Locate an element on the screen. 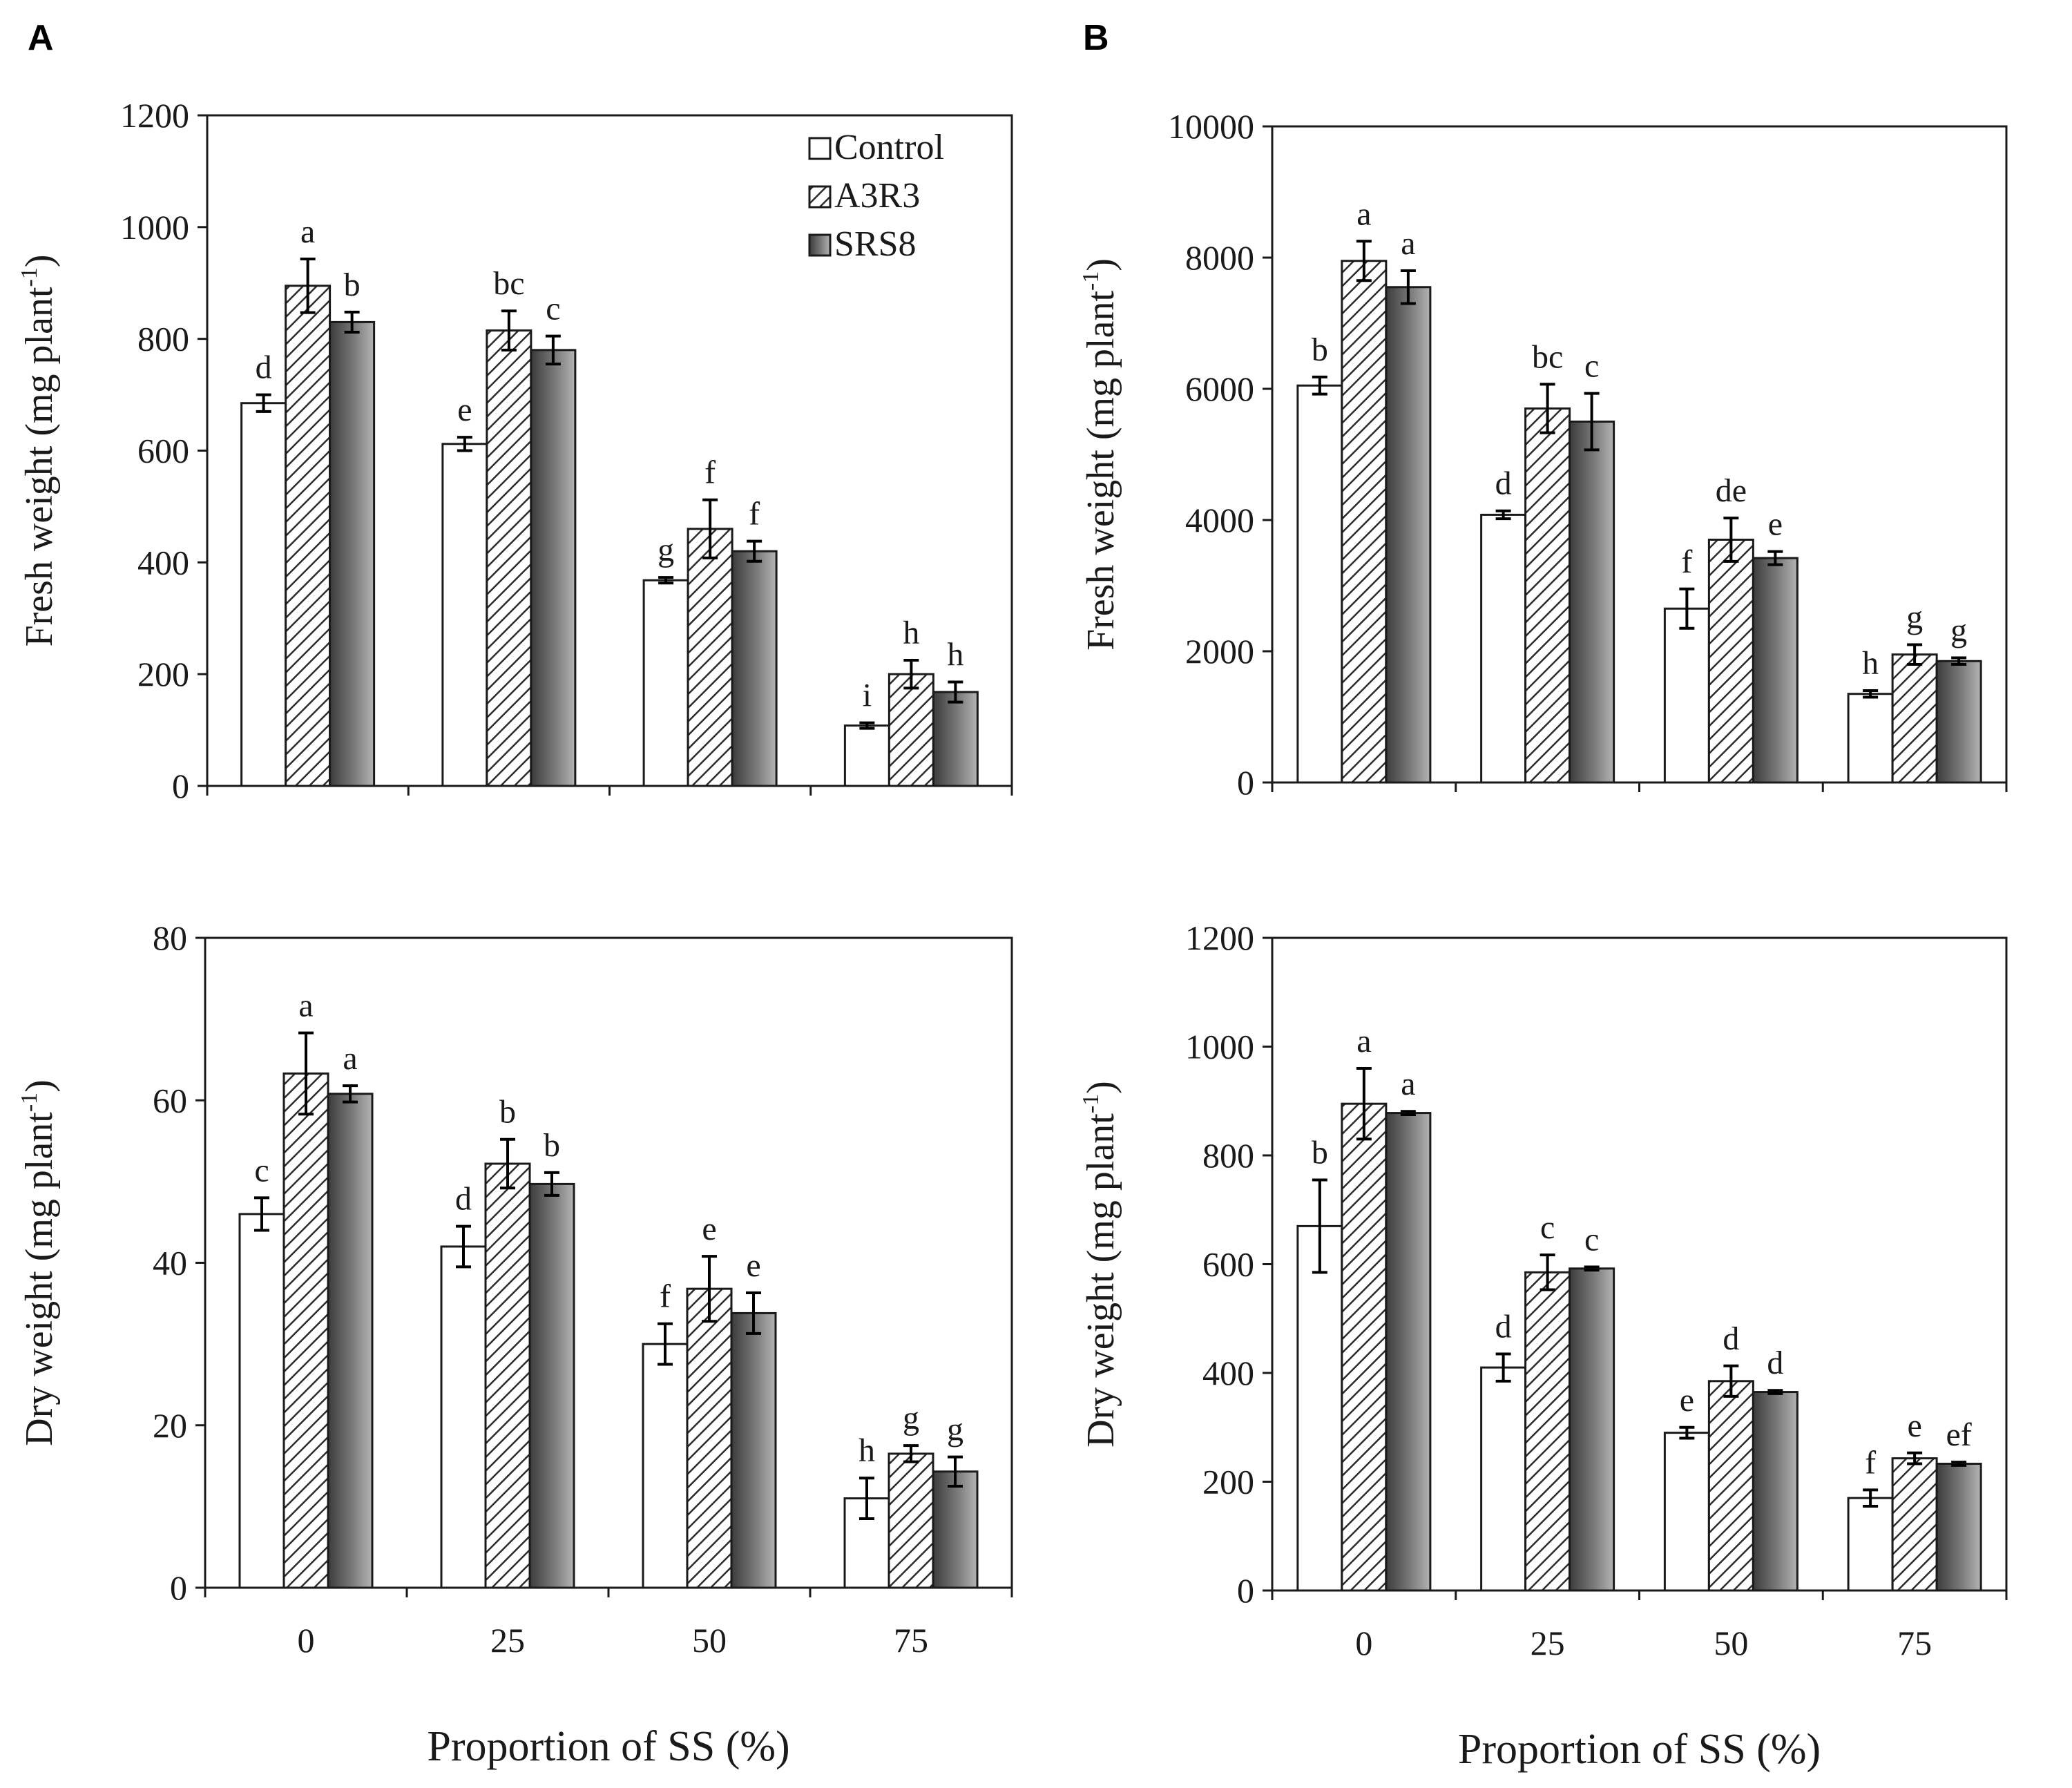  panel-label-a: A is located at coordinates (41, 38).